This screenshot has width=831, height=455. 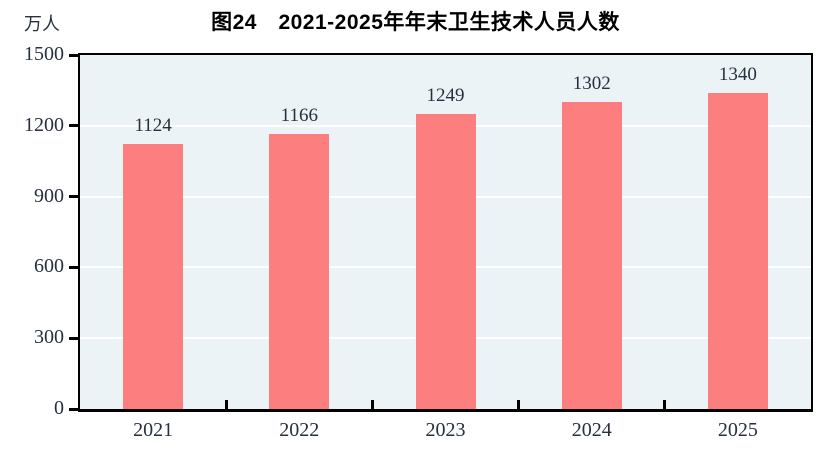 I want to click on y-tick-label-1200: 1200, so click(x=44, y=124).